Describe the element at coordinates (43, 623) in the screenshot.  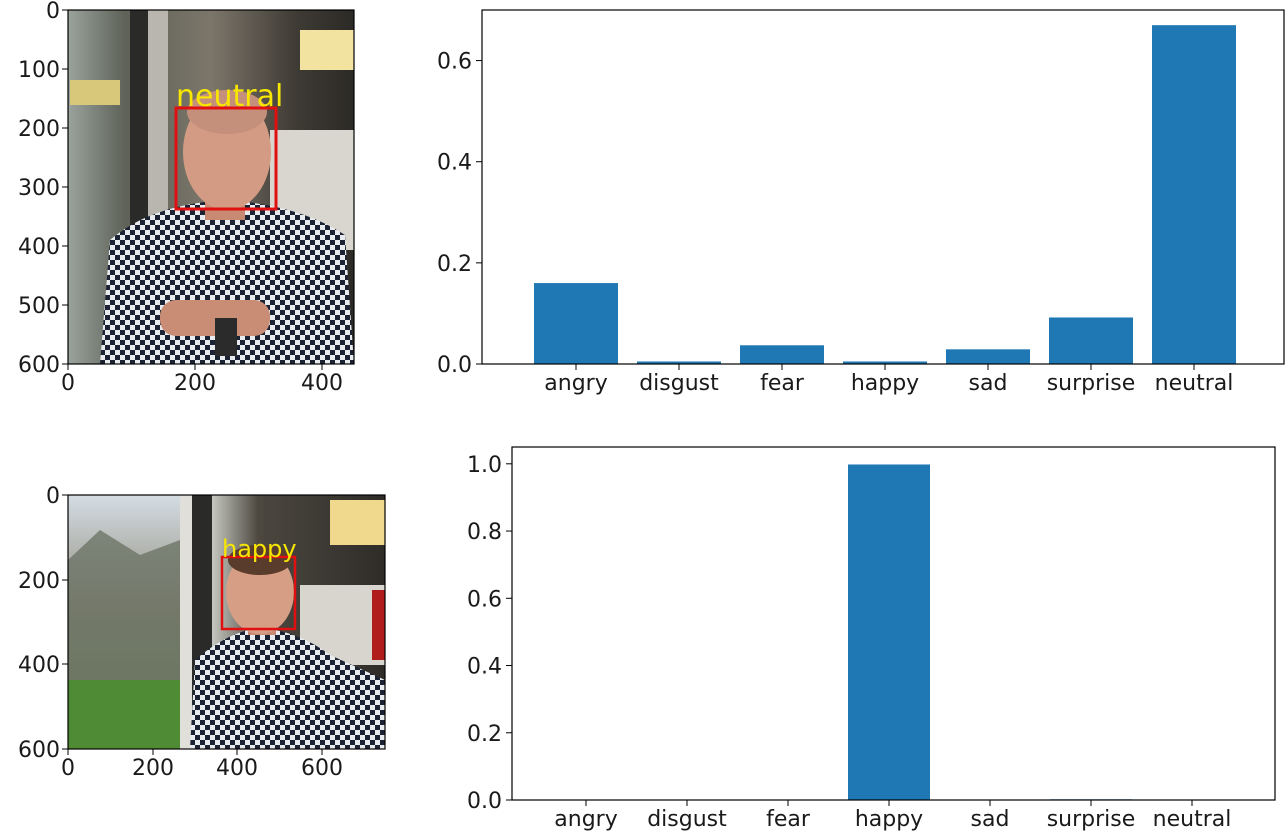
I see `bottom-photo-y-ticks: 0 200 400 600` at that location.